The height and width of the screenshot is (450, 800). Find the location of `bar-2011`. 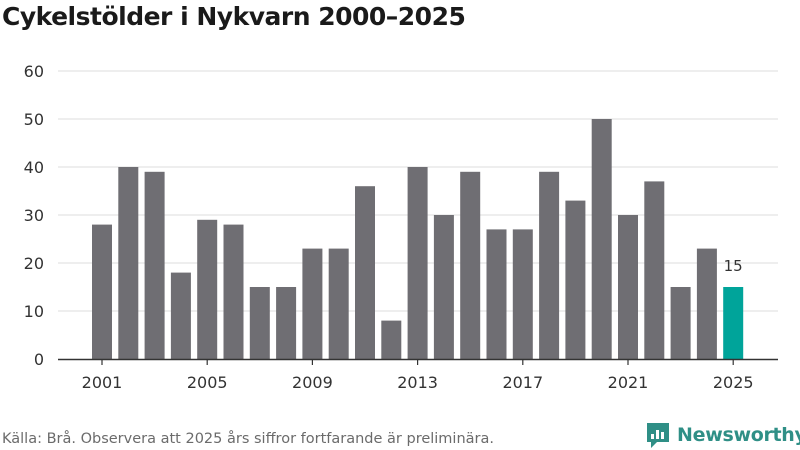

bar-2011 is located at coordinates (365, 272).